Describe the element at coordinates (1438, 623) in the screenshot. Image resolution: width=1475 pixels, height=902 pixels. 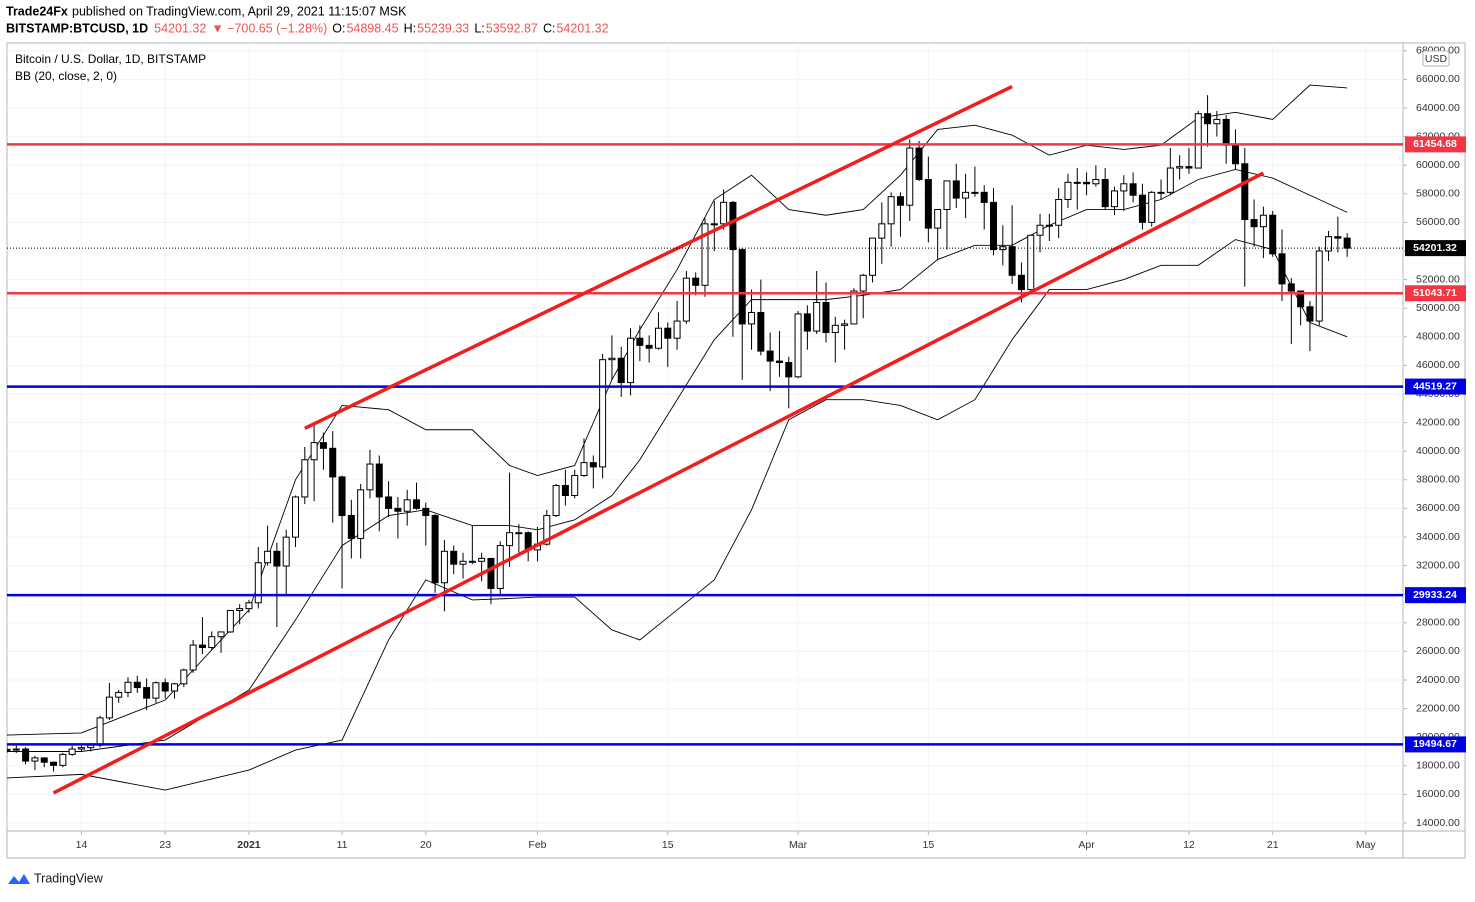
I see `y-tick-label: 28000.00` at that location.